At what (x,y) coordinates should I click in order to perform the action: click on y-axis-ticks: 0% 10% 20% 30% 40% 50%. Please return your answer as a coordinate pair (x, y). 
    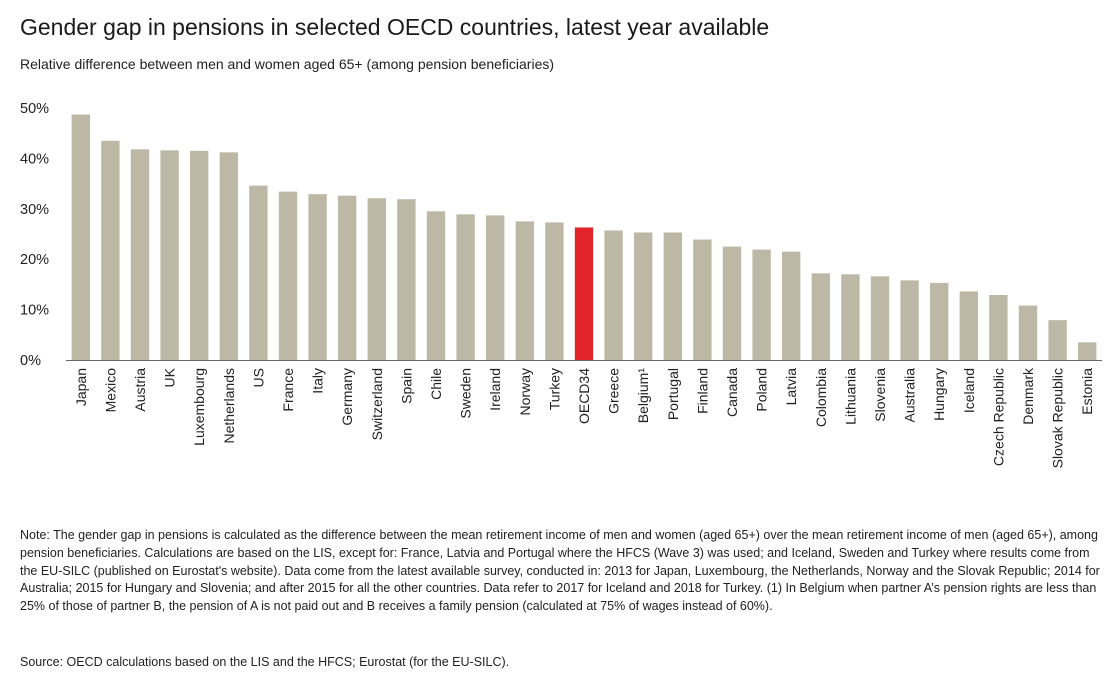
    Looking at the image, I should click on (34, 235).